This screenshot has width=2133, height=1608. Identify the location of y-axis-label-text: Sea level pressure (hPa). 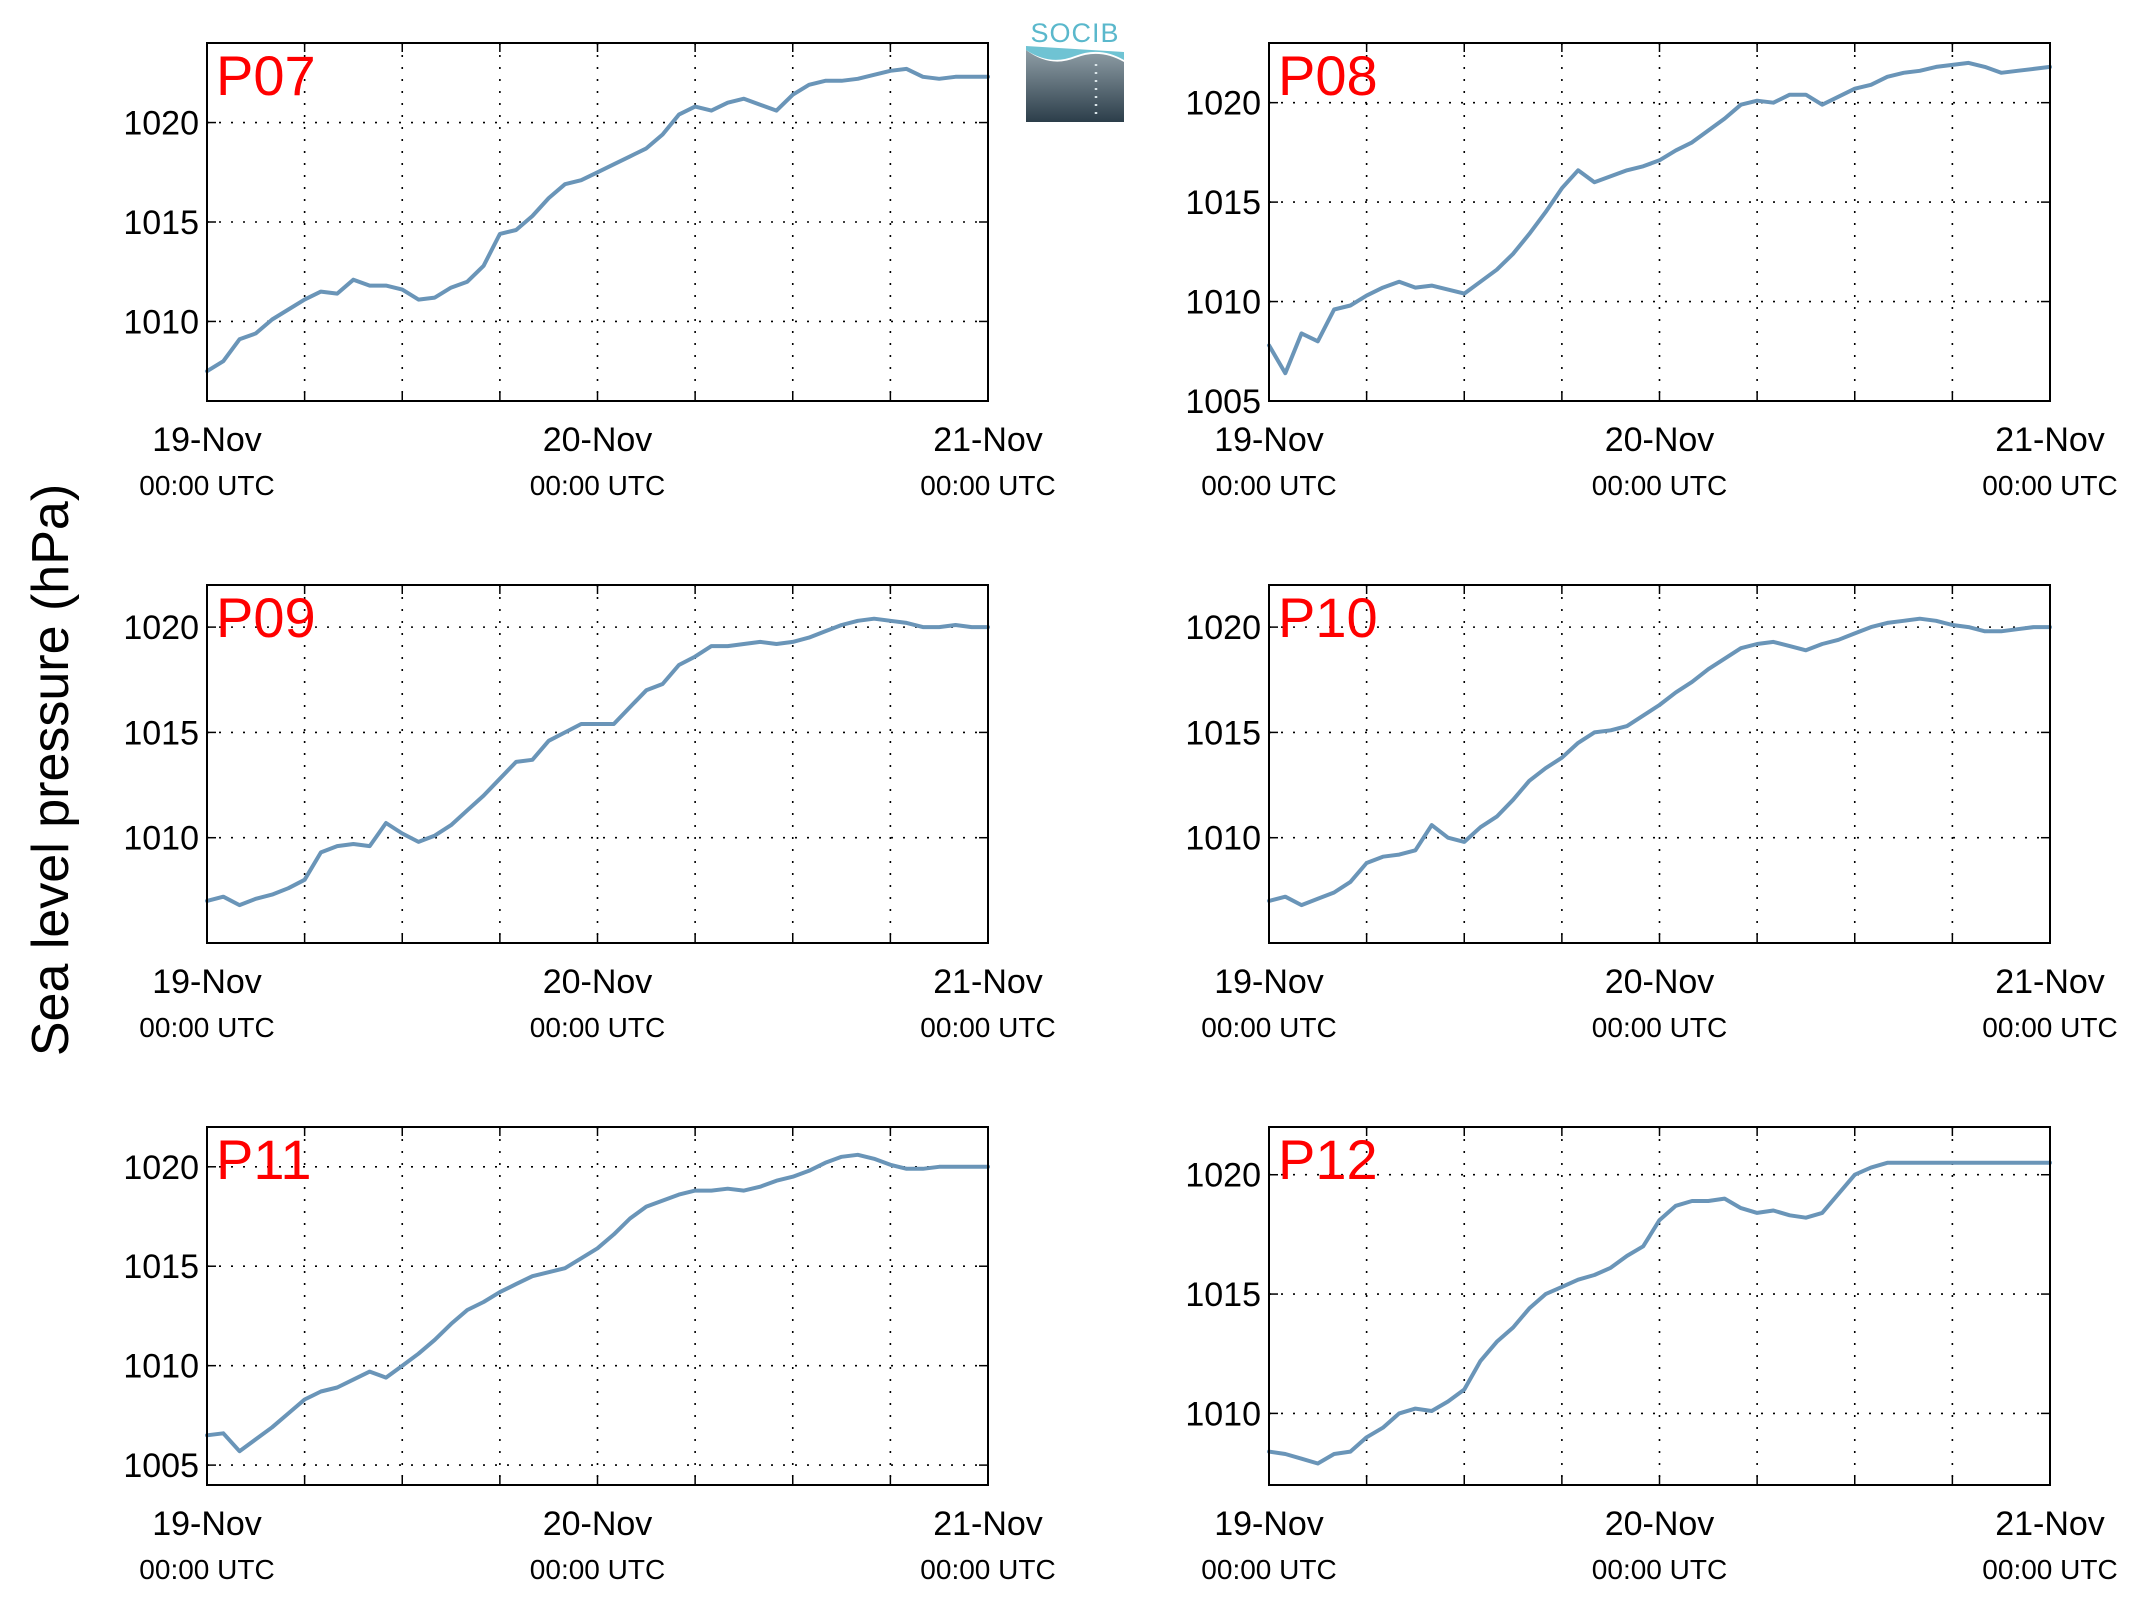
(51, 770).